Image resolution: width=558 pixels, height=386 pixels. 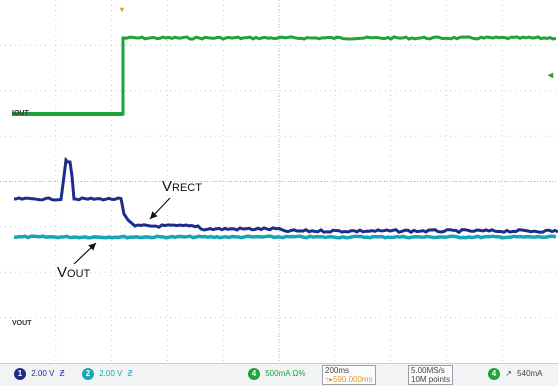 I want to click on ch2-readout: 2 2.00 V Ƶ, so click(x=107, y=374).